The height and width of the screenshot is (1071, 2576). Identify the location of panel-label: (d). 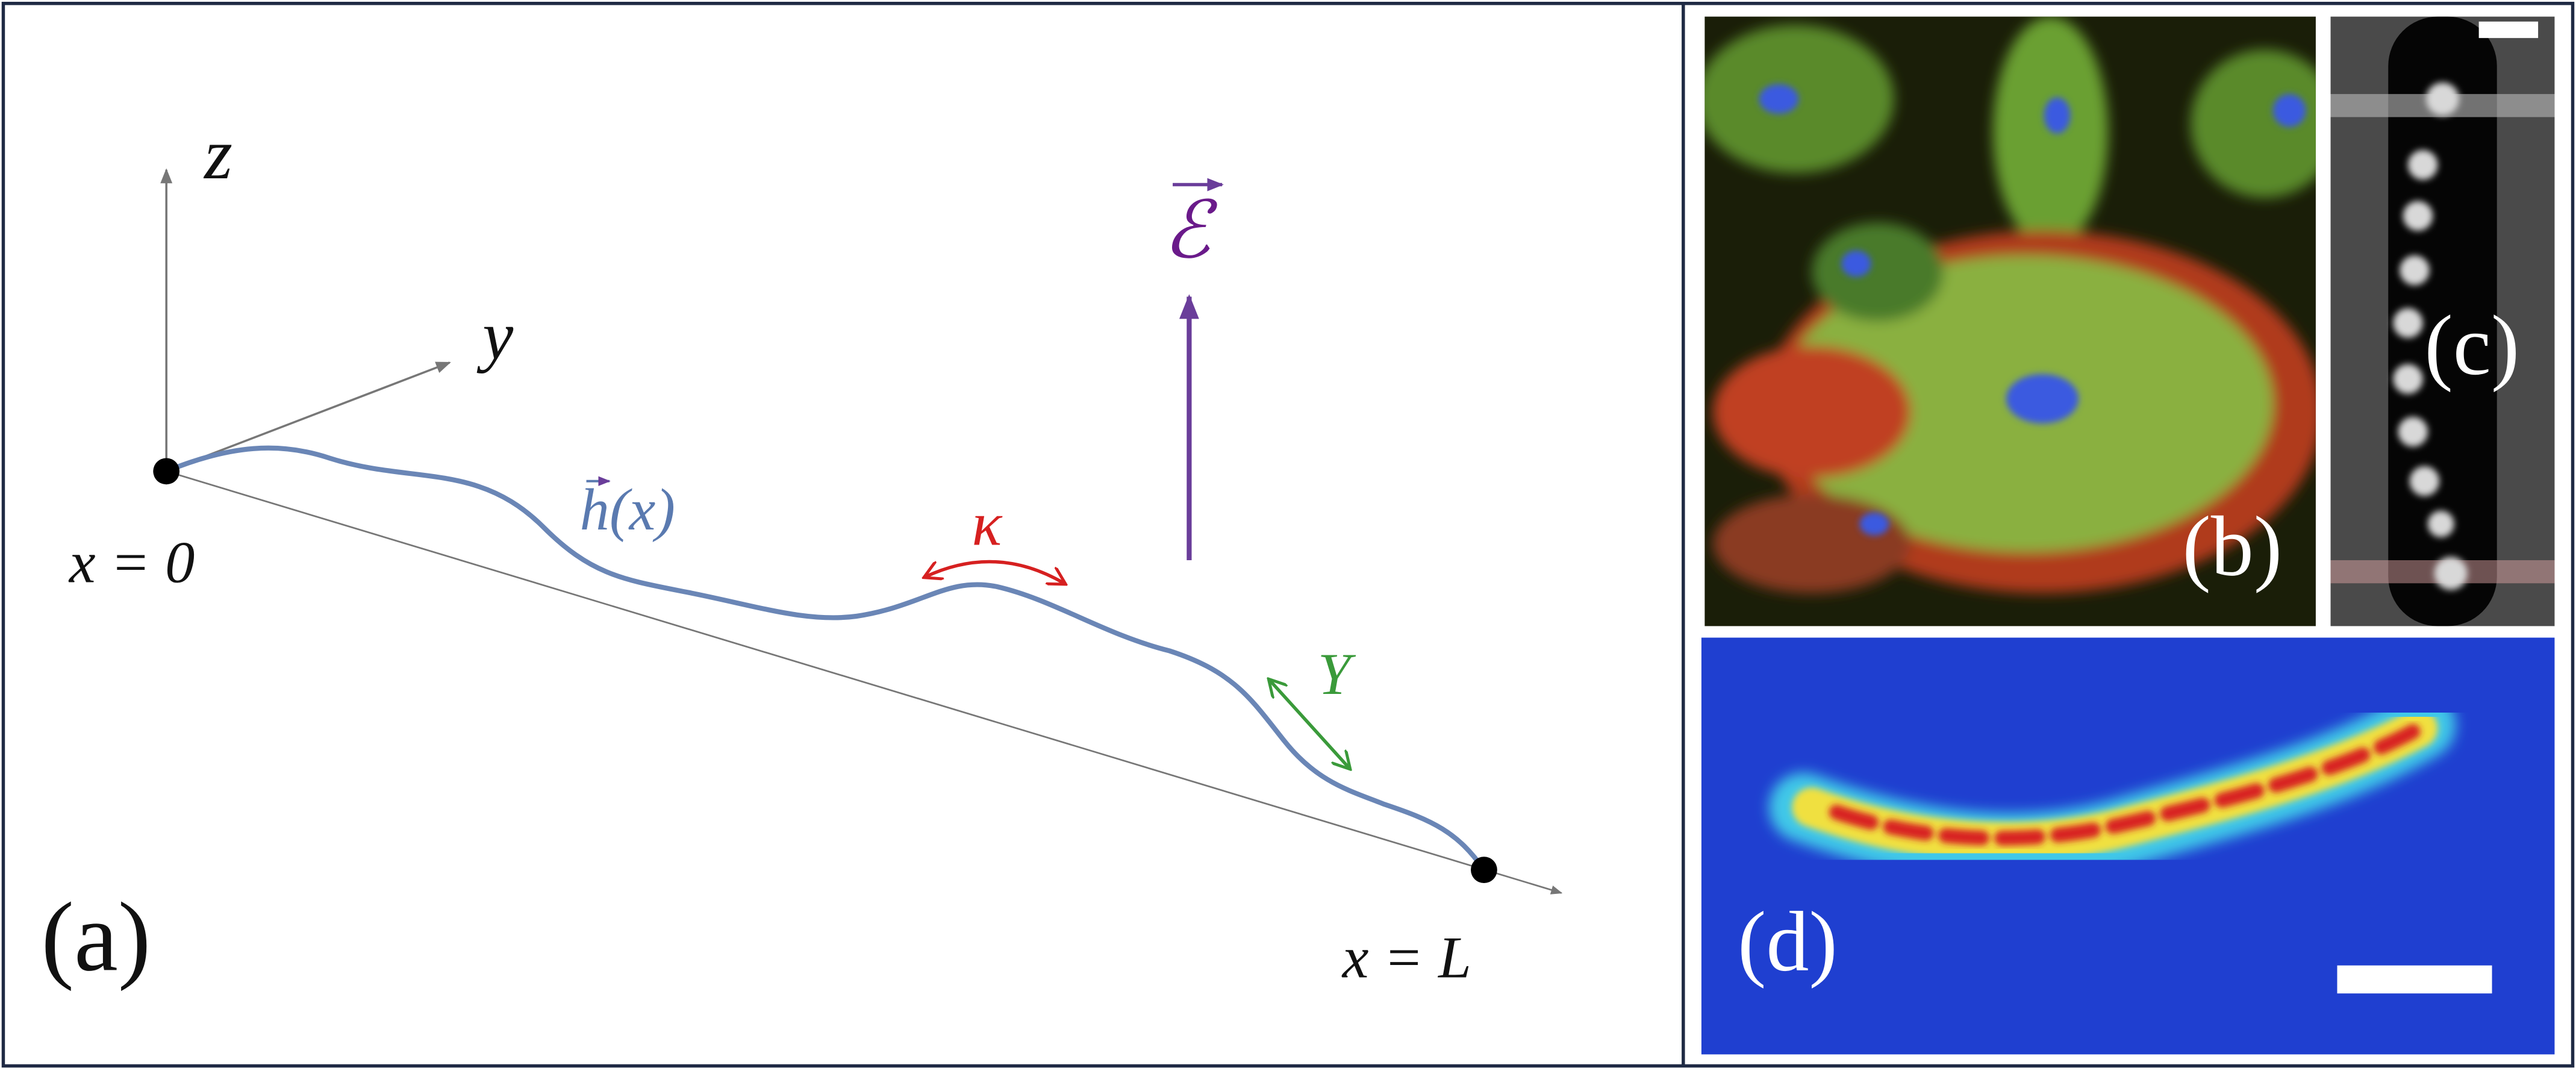
(1788, 942).